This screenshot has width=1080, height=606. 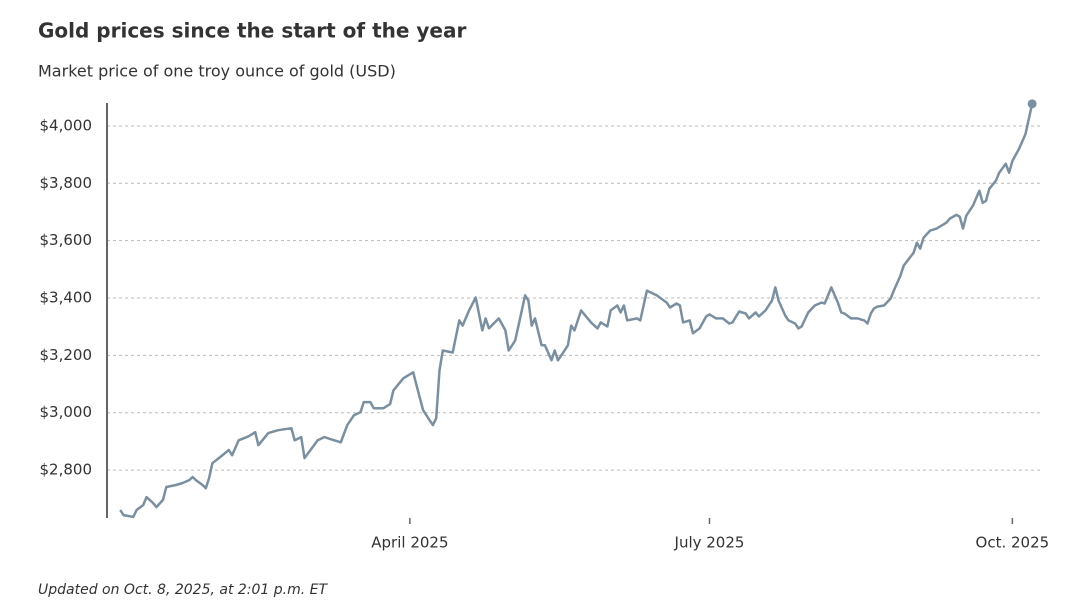 What do you see at coordinates (66, 125) in the screenshot?
I see `y-tick-label: $4,000` at bounding box center [66, 125].